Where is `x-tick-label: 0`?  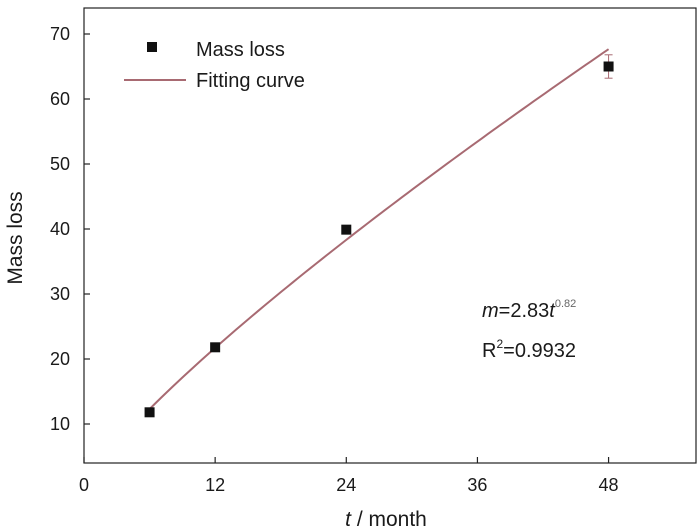
x-tick-label: 0 is located at coordinates (84, 485).